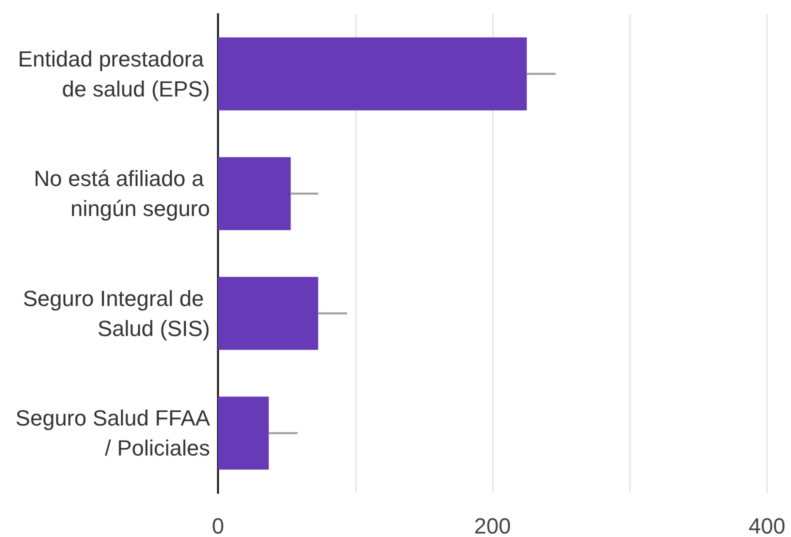 The height and width of the screenshot is (537, 791). Describe the element at coordinates (113, 433) in the screenshot. I see `y-tick-label: Seguro Salud FFAA/ Policiales` at that location.